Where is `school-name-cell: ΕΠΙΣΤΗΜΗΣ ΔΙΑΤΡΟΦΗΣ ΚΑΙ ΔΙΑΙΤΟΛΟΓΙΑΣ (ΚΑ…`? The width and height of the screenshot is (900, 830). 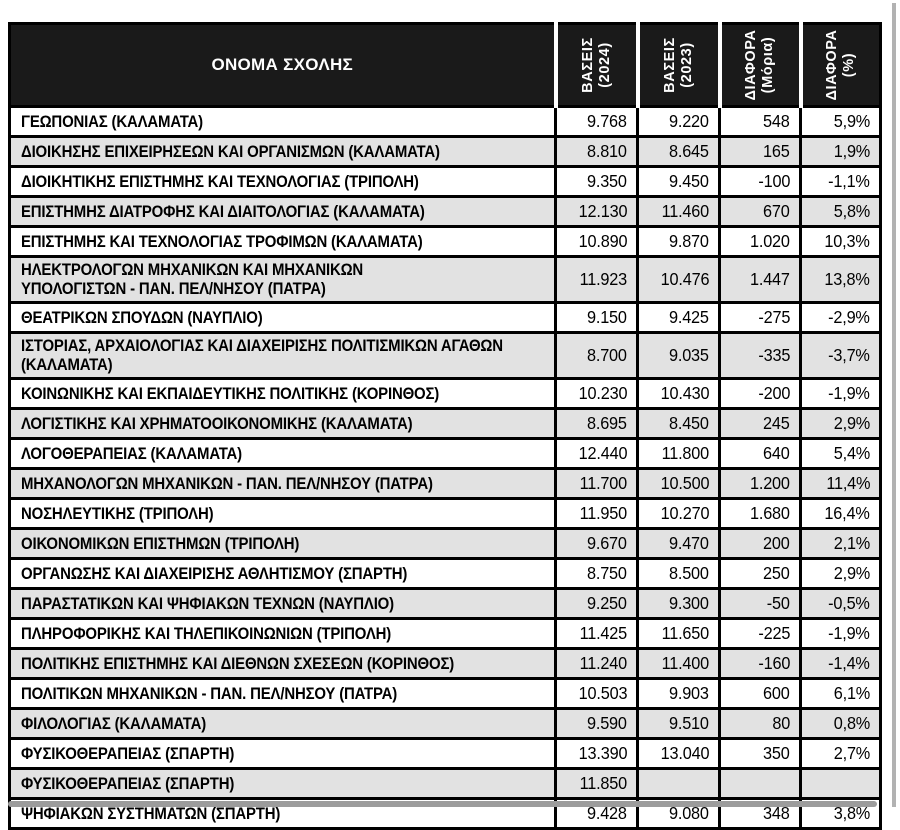
school-name-cell: ΕΠΙΣΤΗΜΗΣ ΔΙΑΤΡΟΦΗΣ ΚΑΙ ΔΙΑΙΤΟΛΟΓΙΑΣ (ΚΑ… is located at coordinates (282, 211).